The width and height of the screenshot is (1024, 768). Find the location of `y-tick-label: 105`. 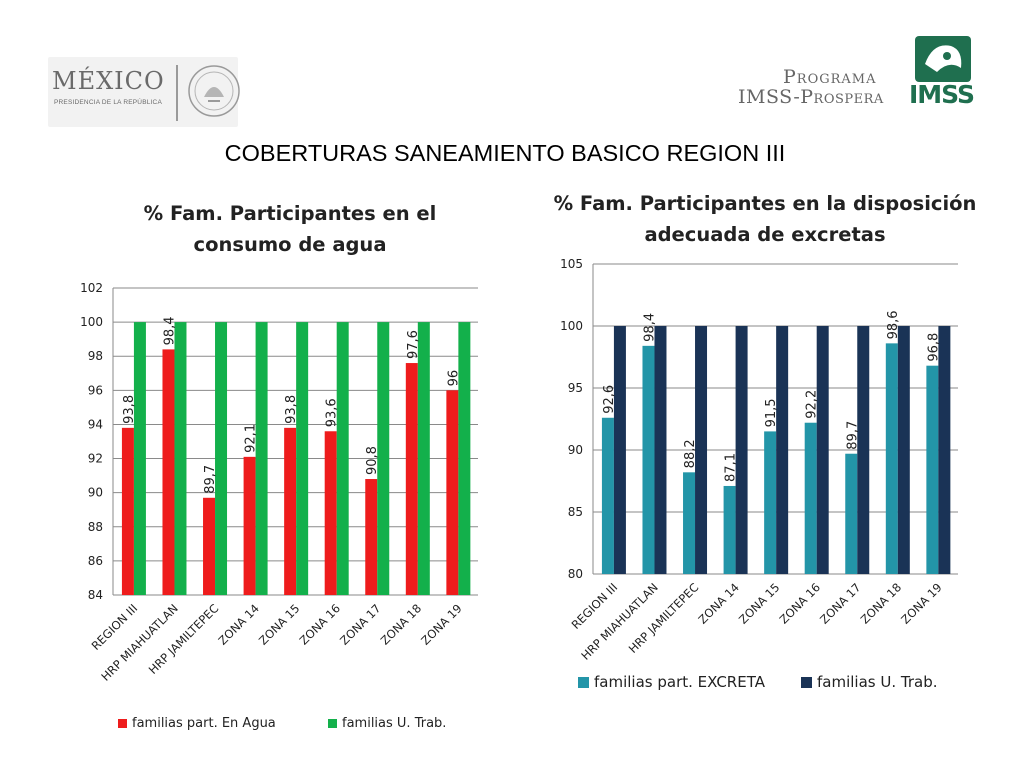

y-tick-label: 105 is located at coordinates (571, 264).